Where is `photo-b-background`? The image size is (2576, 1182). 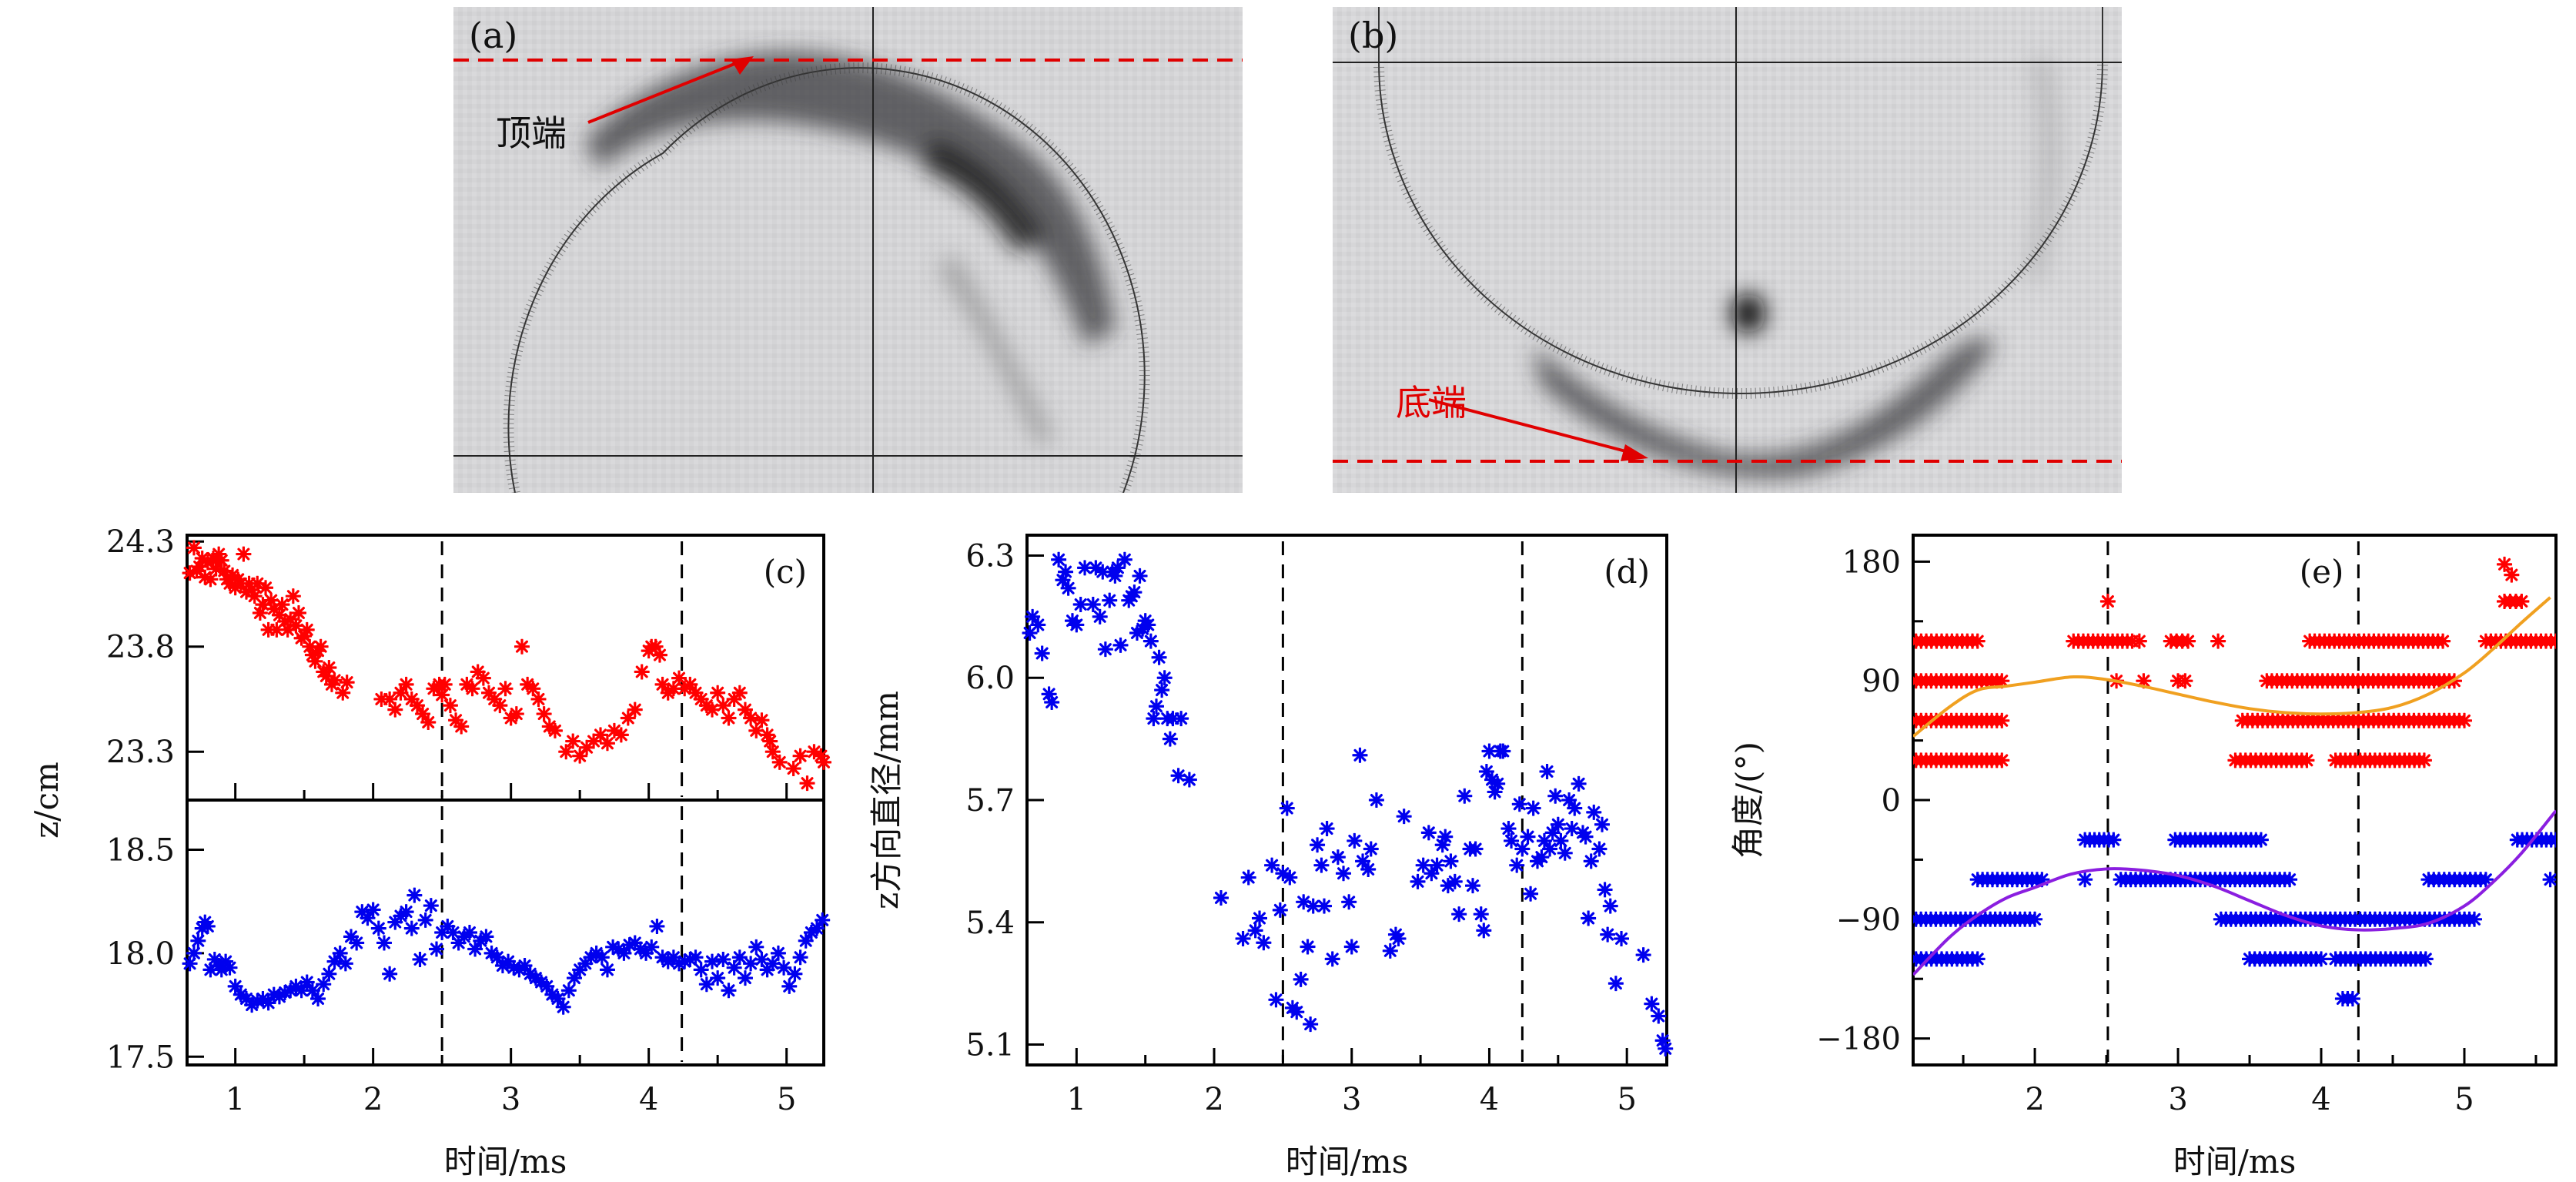 photo-b-background is located at coordinates (1728, 250).